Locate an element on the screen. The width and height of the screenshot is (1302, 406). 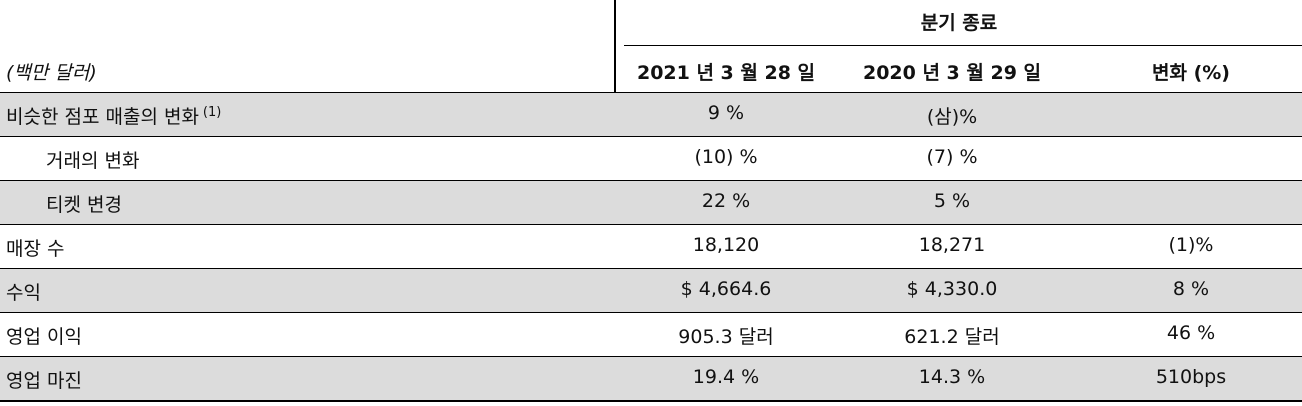
column-header-2020: 2020 년 3 월 29 일 is located at coordinates (952, 73).